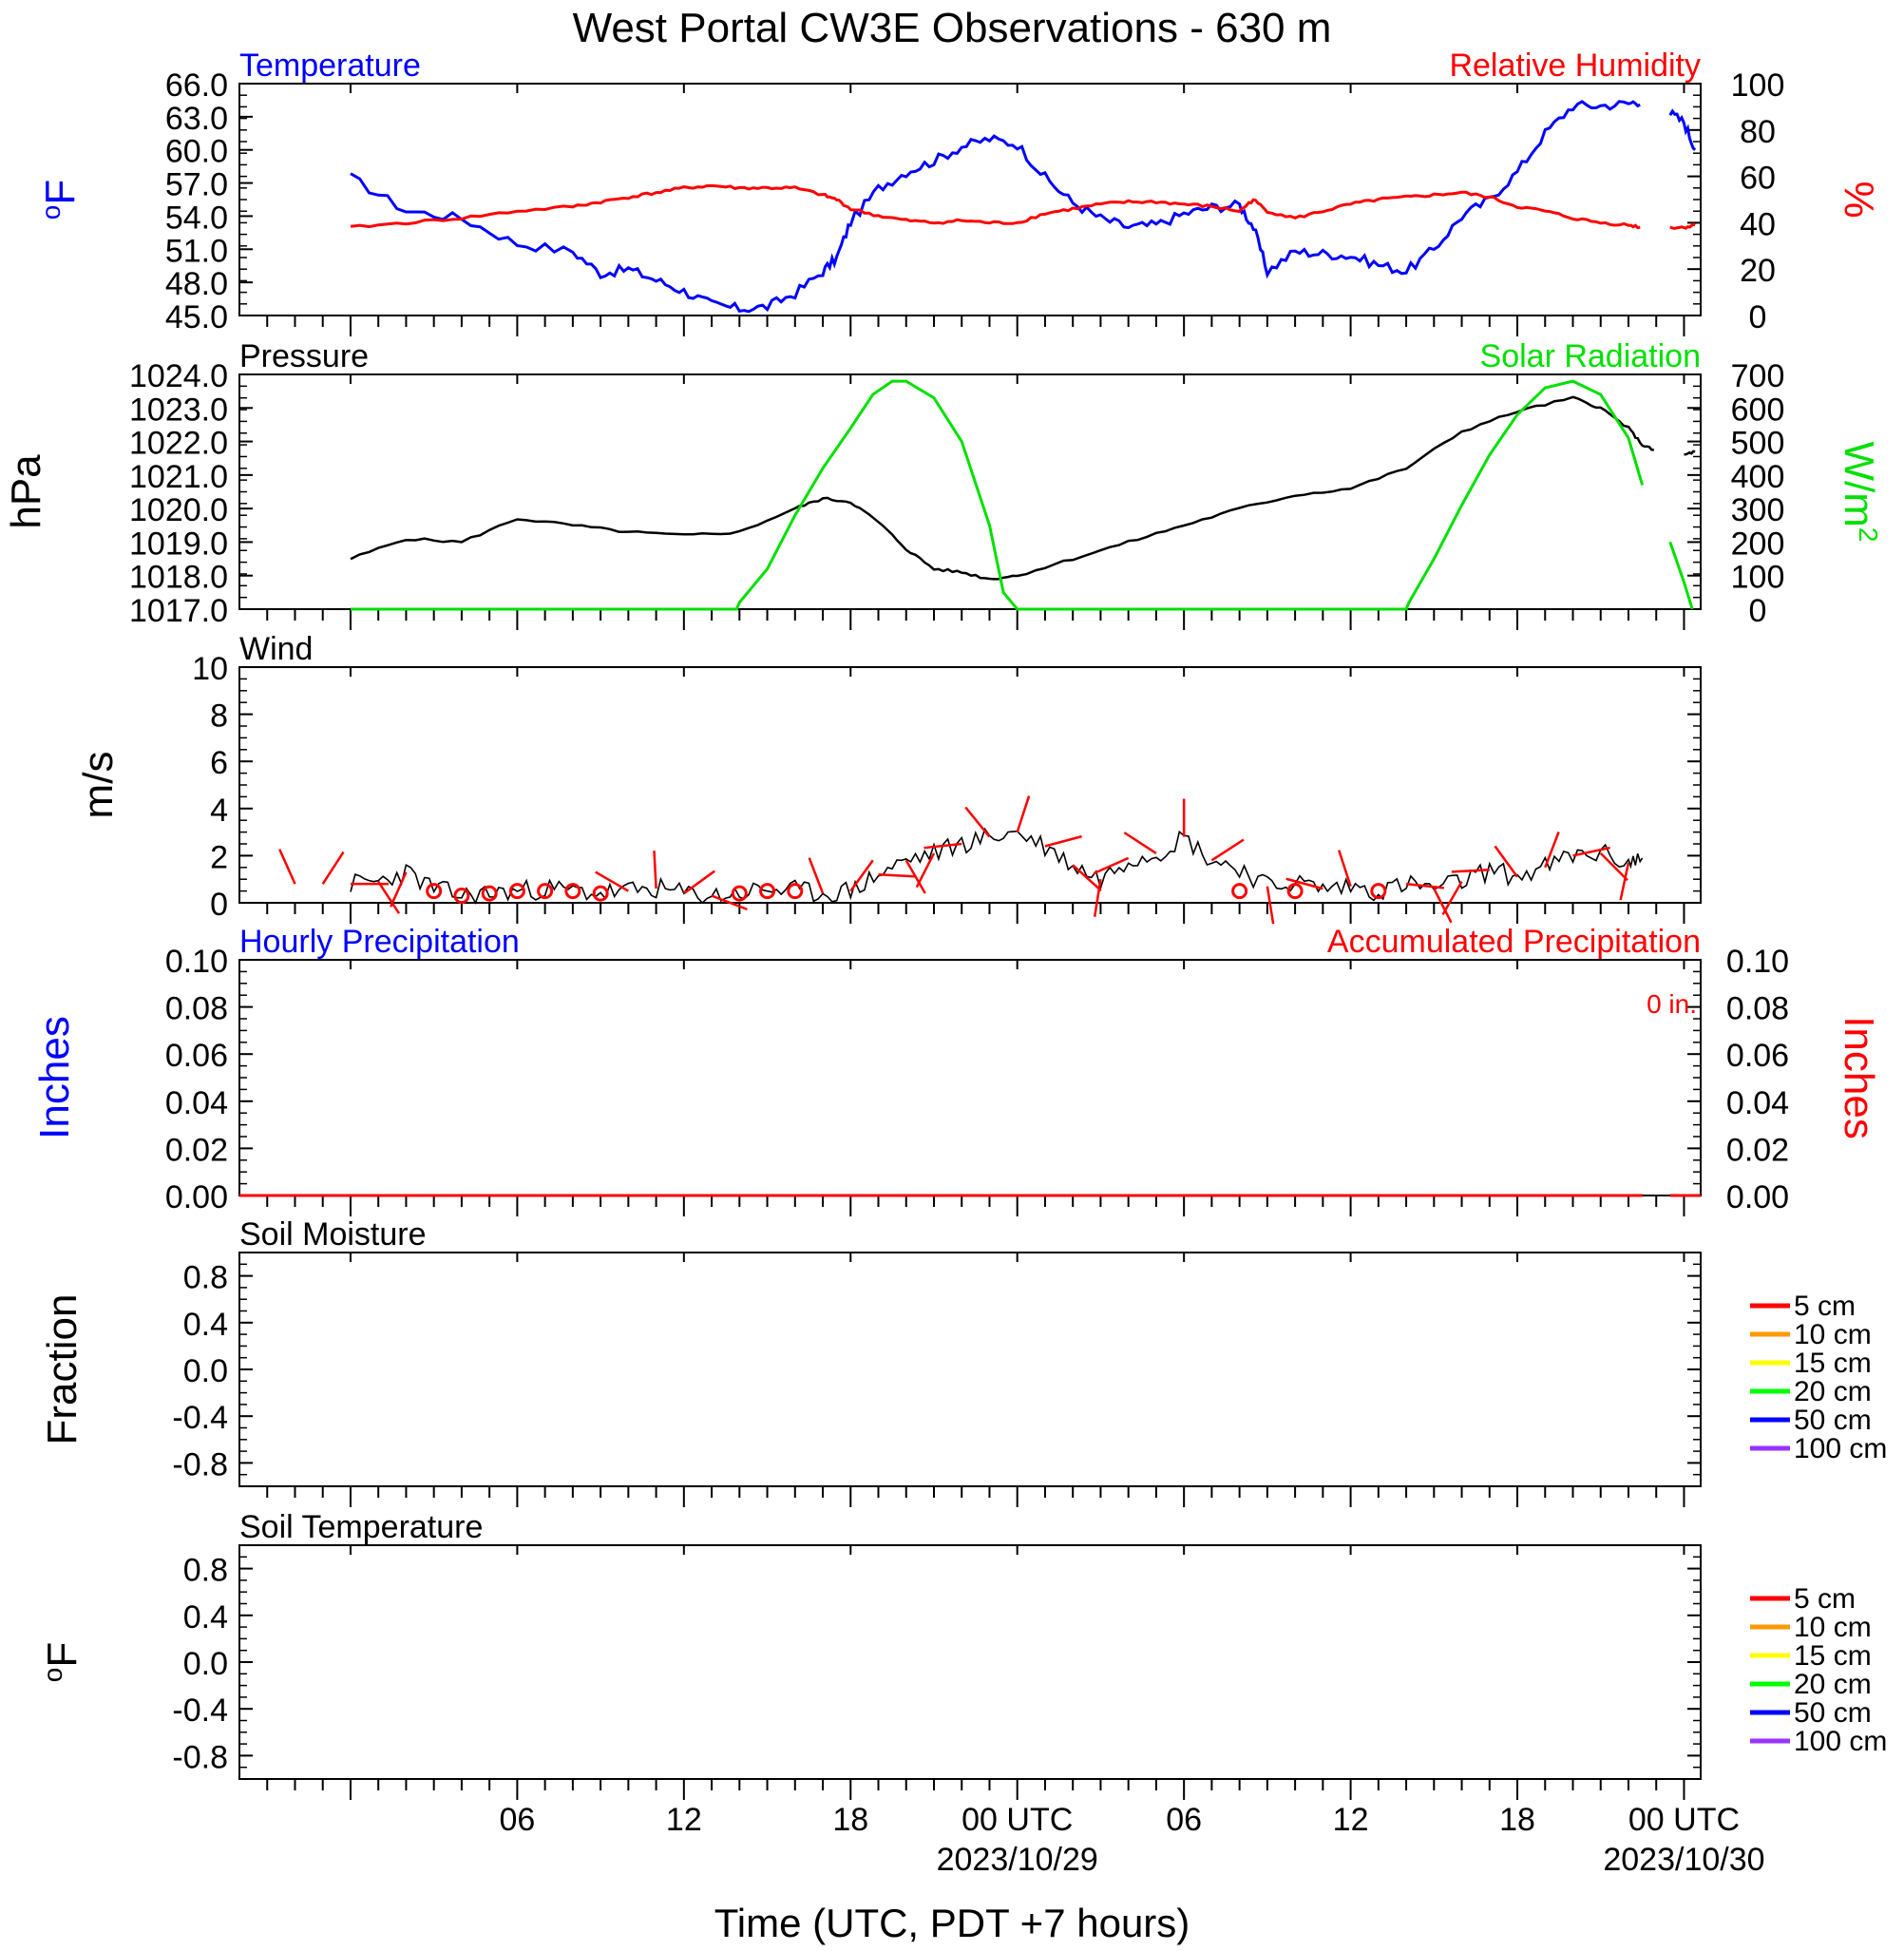  Describe the element at coordinates (196, 218) in the screenshot. I see `left-tick-label: 54.0` at that location.